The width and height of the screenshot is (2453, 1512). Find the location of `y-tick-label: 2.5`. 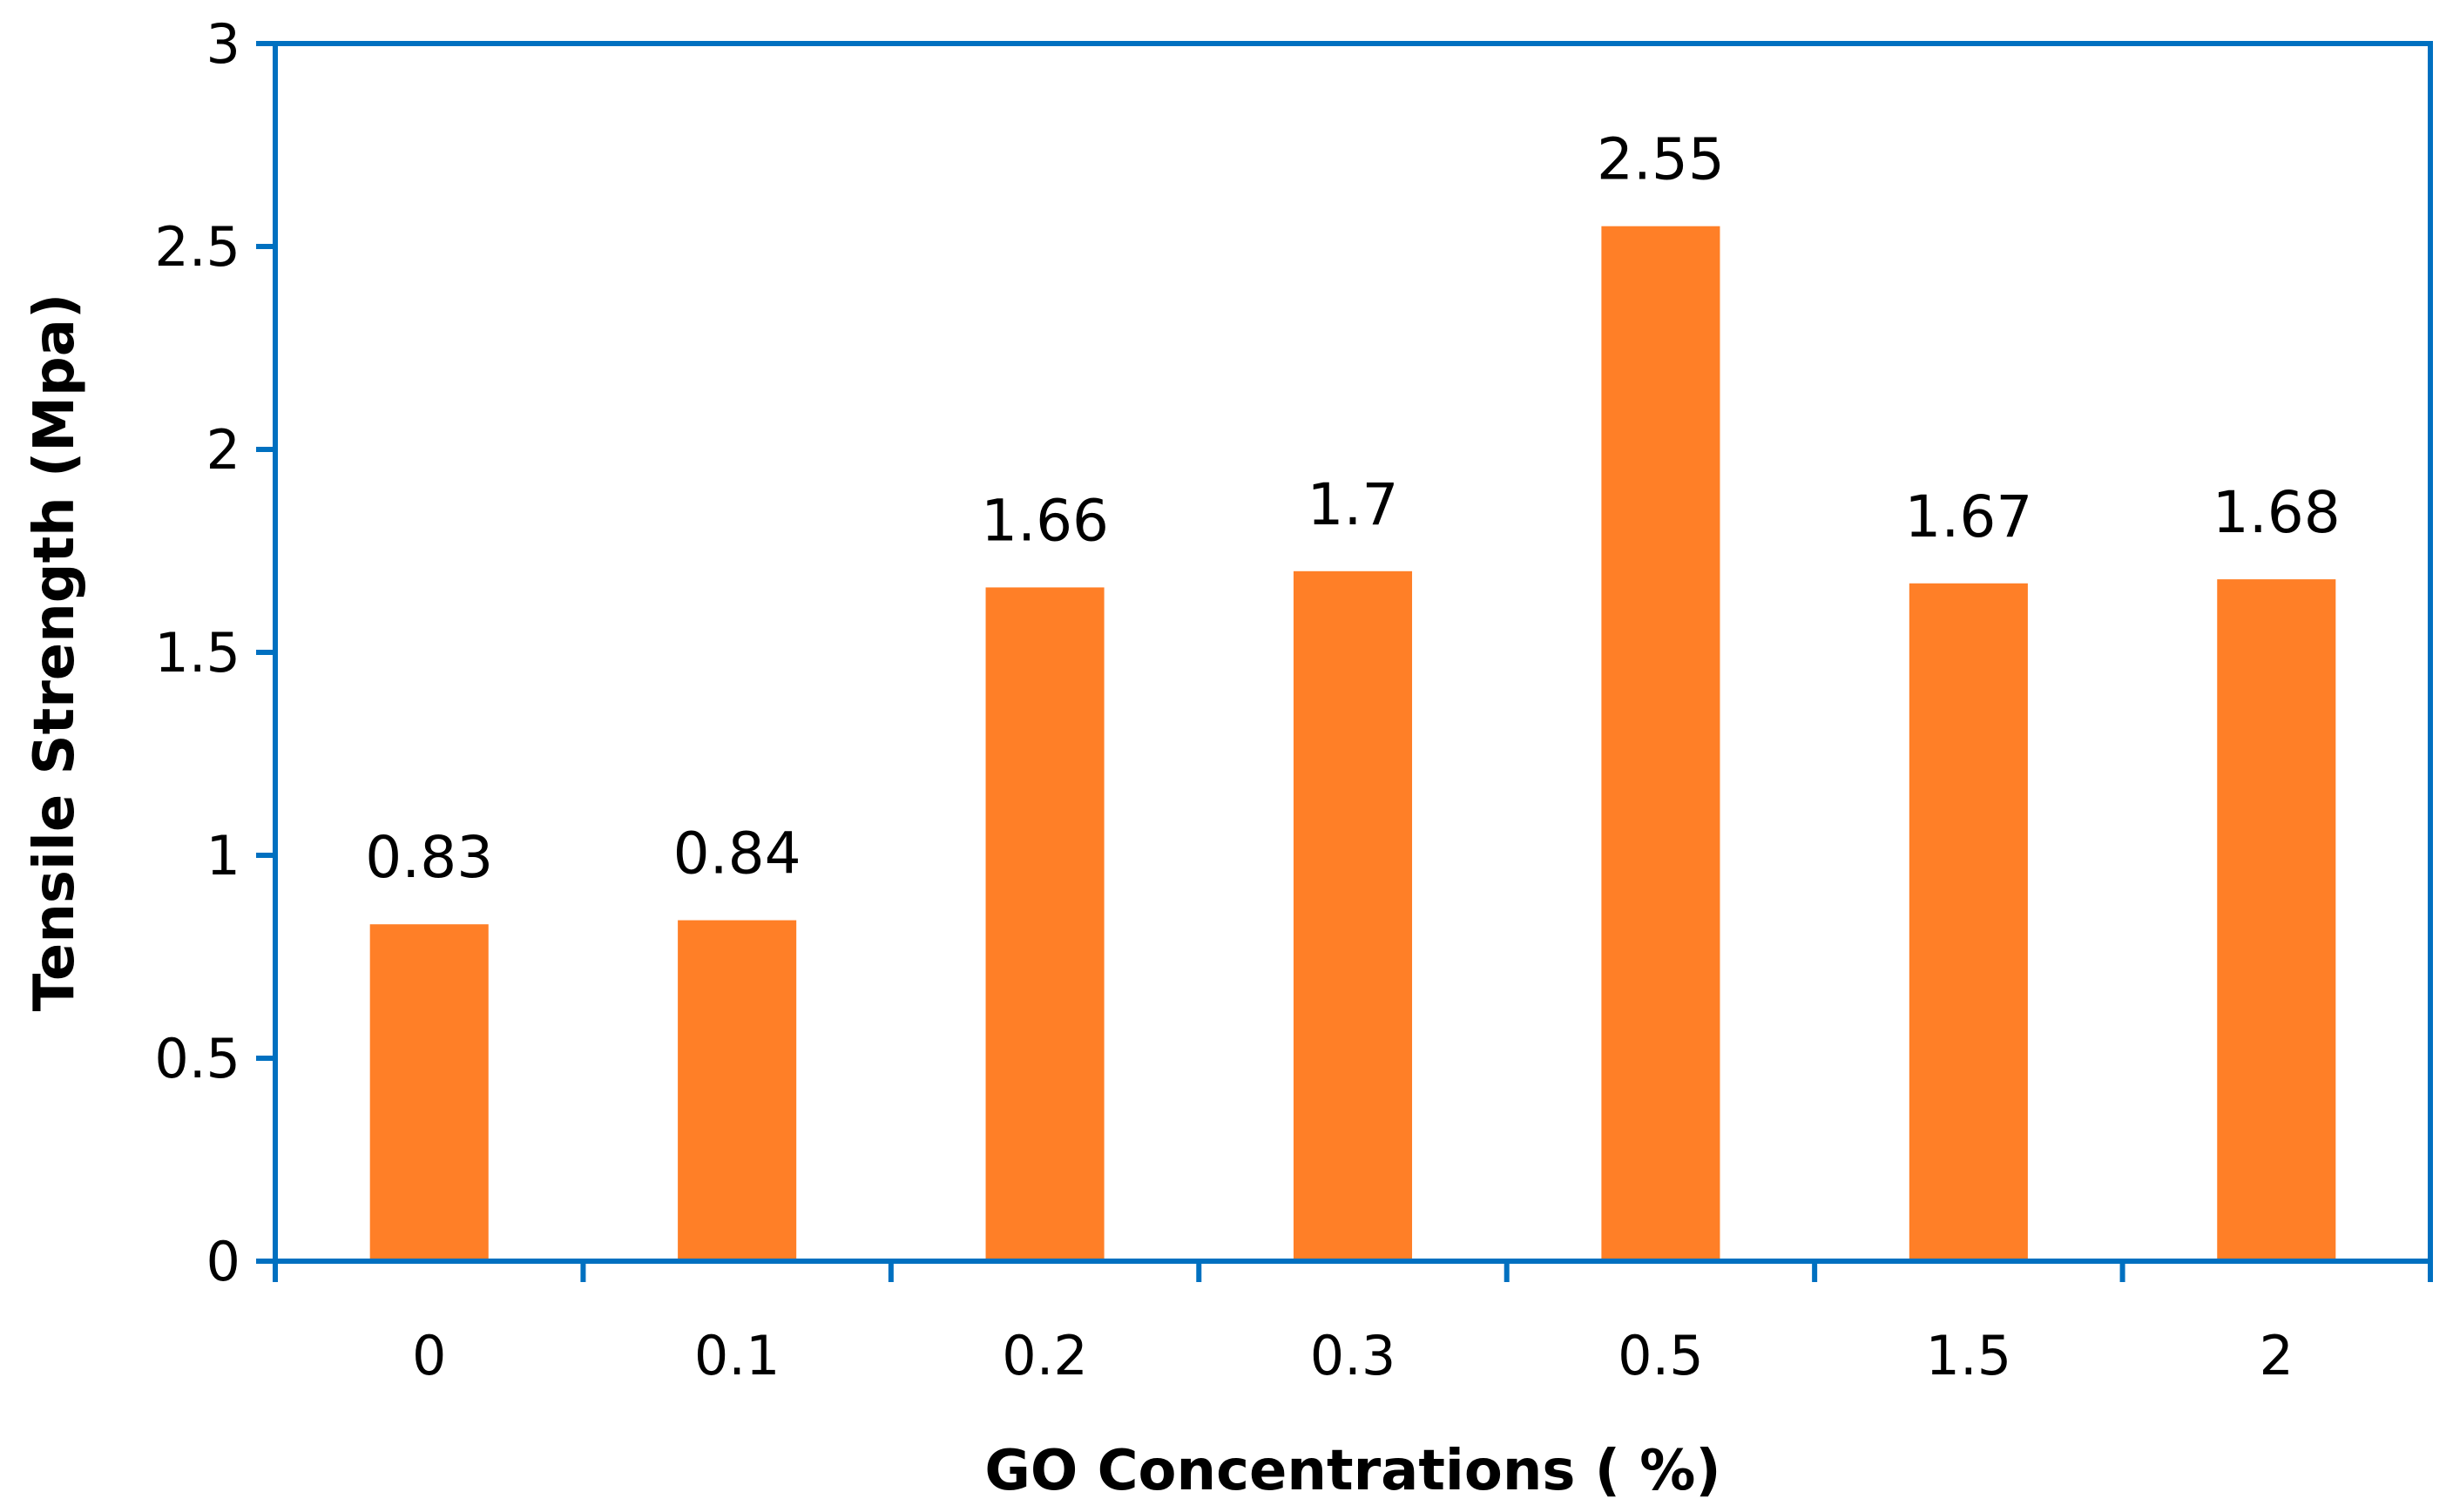

y-tick-label: 2.5 is located at coordinates (197, 247).